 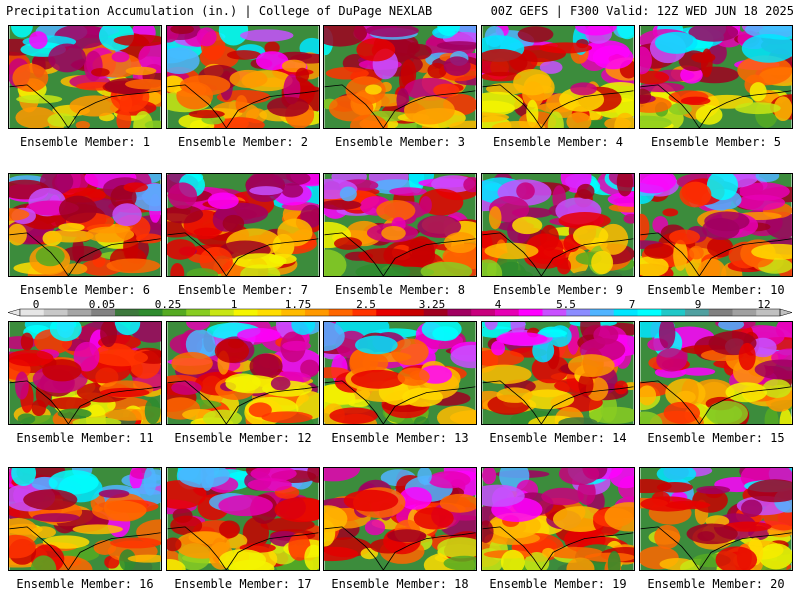 What do you see at coordinates (566, 304) in the screenshot?
I see `colorbar-tick-label: 5.5` at bounding box center [566, 304].